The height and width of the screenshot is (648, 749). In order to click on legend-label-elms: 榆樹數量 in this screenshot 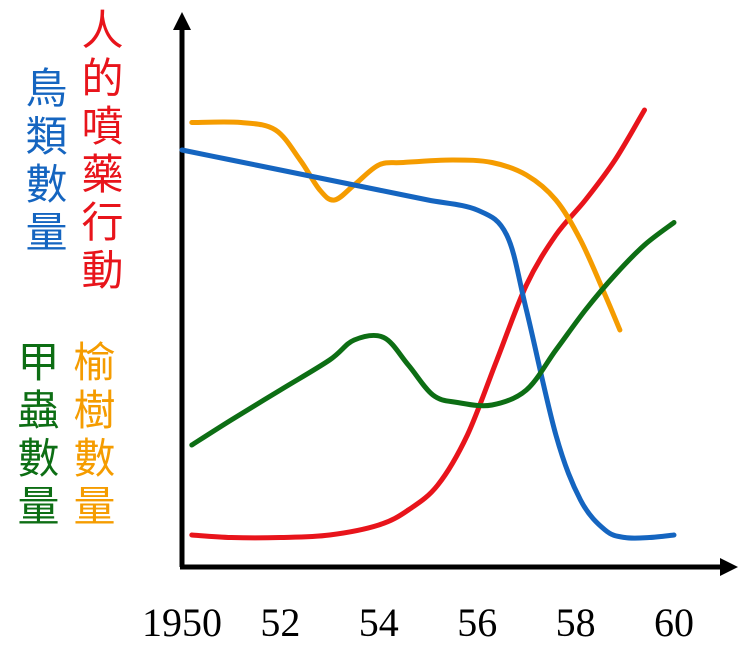, I will do `click(91, 436)`.